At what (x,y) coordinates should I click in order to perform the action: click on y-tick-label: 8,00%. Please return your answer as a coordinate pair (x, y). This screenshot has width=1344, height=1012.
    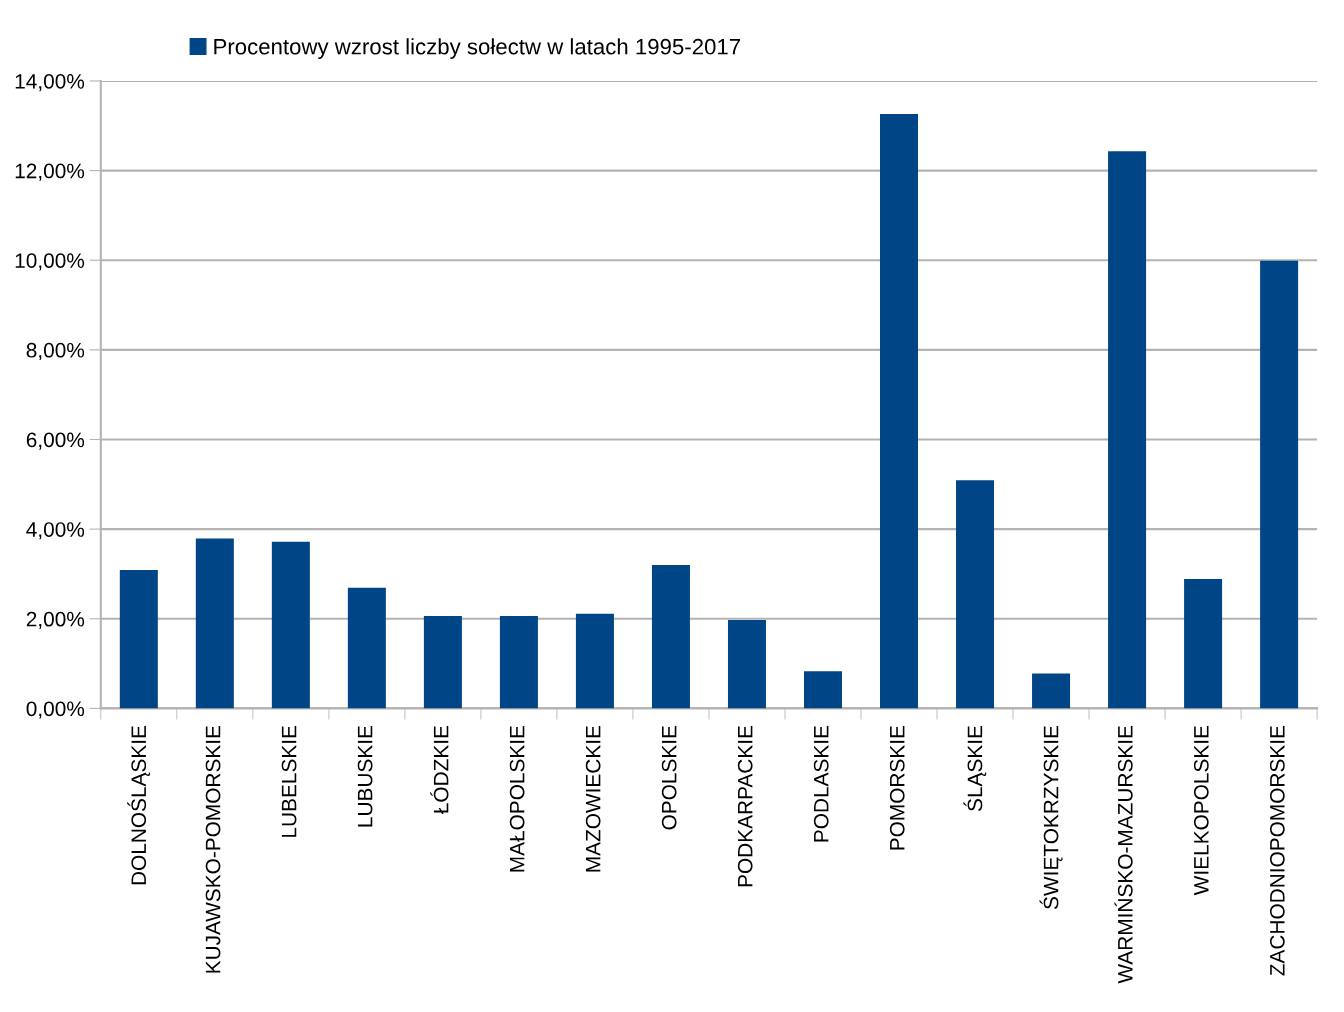
    Looking at the image, I should click on (55, 351).